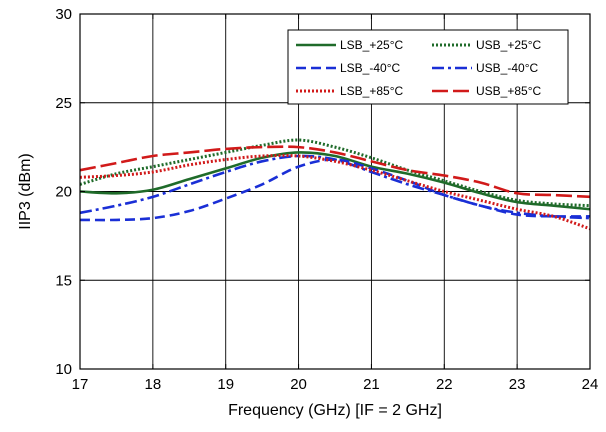 Image resolution: width=606 pixels, height=432 pixels. Describe the element at coordinates (444, 384) in the screenshot. I see `x-tick-label: 22` at that location.